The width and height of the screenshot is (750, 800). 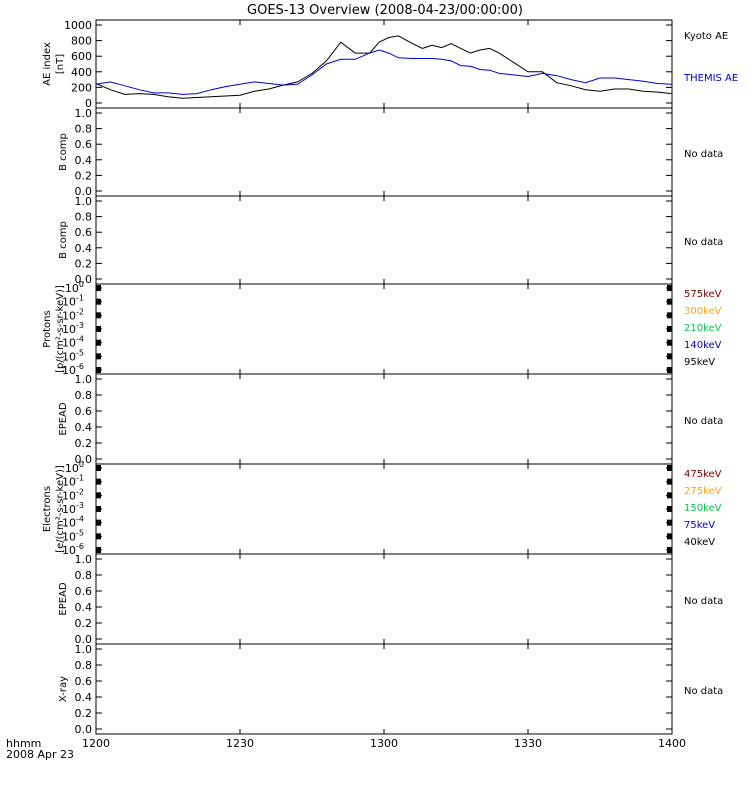 I want to click on legend-210keV: 210keV, so click(x=703, y=328).